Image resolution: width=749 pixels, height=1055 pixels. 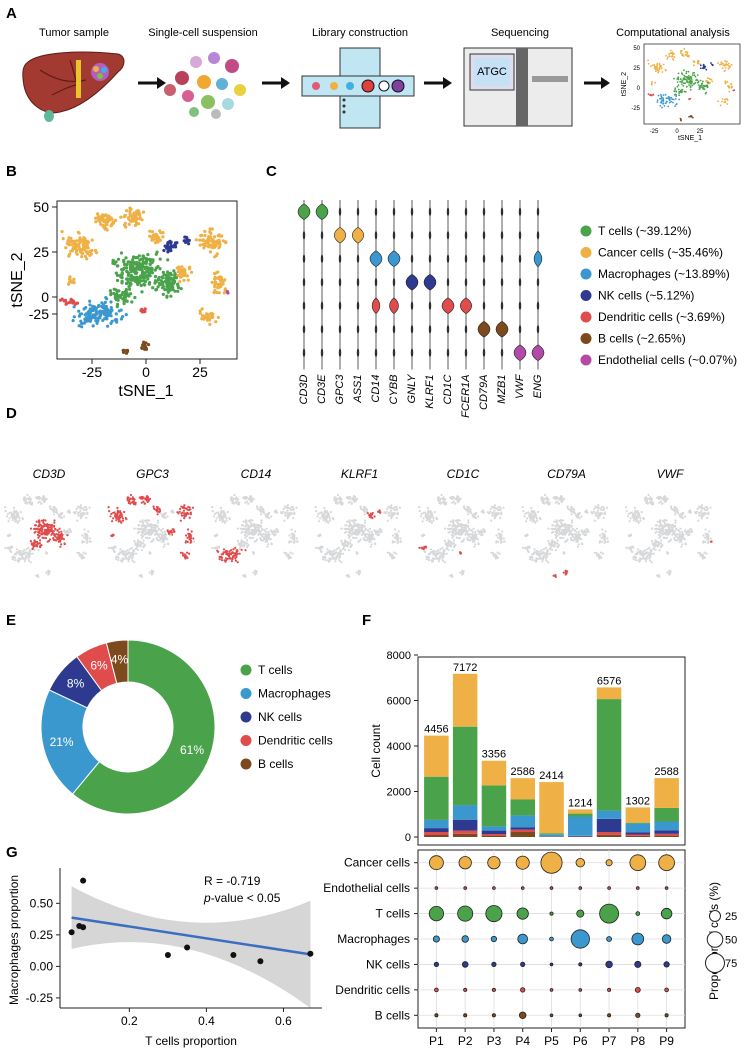 What do you see at coordinates (394, 259) in the screenshot?
I see `violin-CYBB` at bounding box center [394, 259].